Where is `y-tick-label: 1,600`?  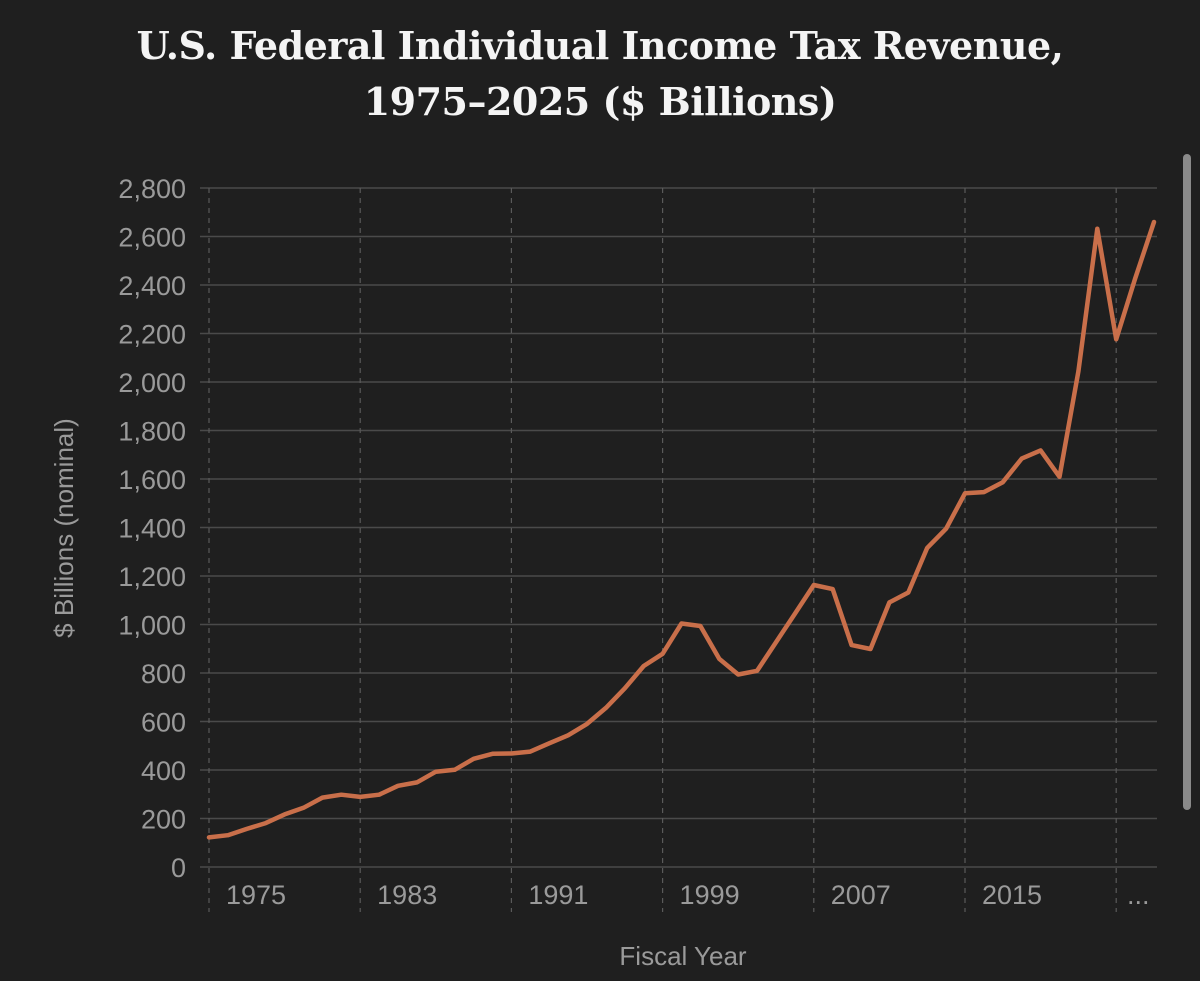
y-tick-label: 1,600 is located at coordinates (152, 480).